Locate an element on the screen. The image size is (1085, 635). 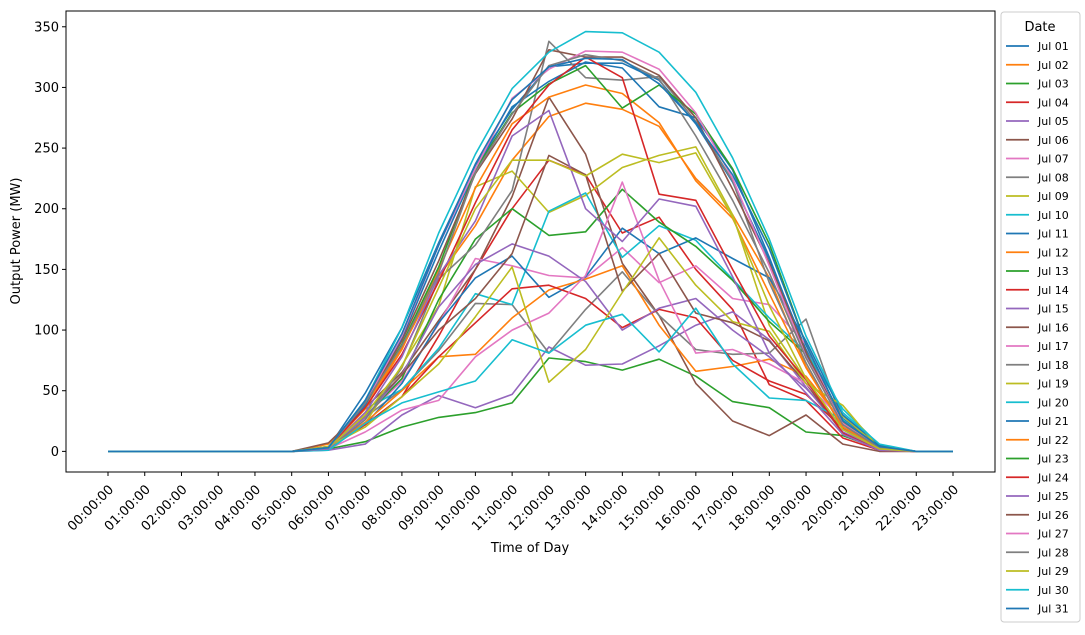
legend-label: Jul 28 is located at coordinates (1053, 552).